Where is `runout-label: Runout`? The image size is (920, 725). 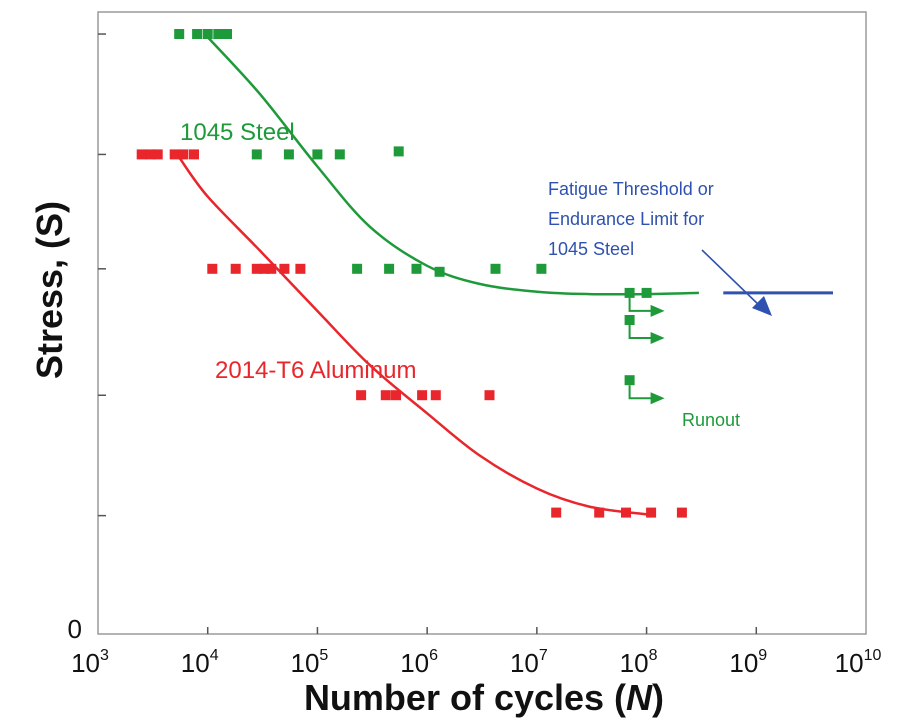
runout-label: Runout is located at coordinates (711, 420).